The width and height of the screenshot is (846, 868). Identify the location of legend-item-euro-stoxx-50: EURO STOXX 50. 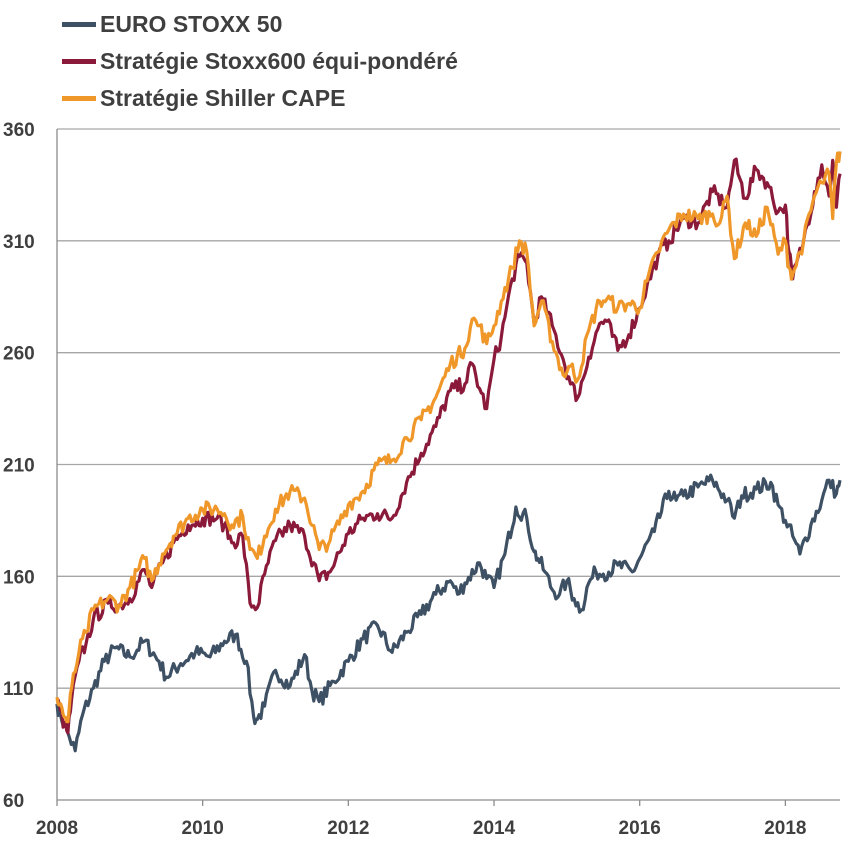
(260, 24).